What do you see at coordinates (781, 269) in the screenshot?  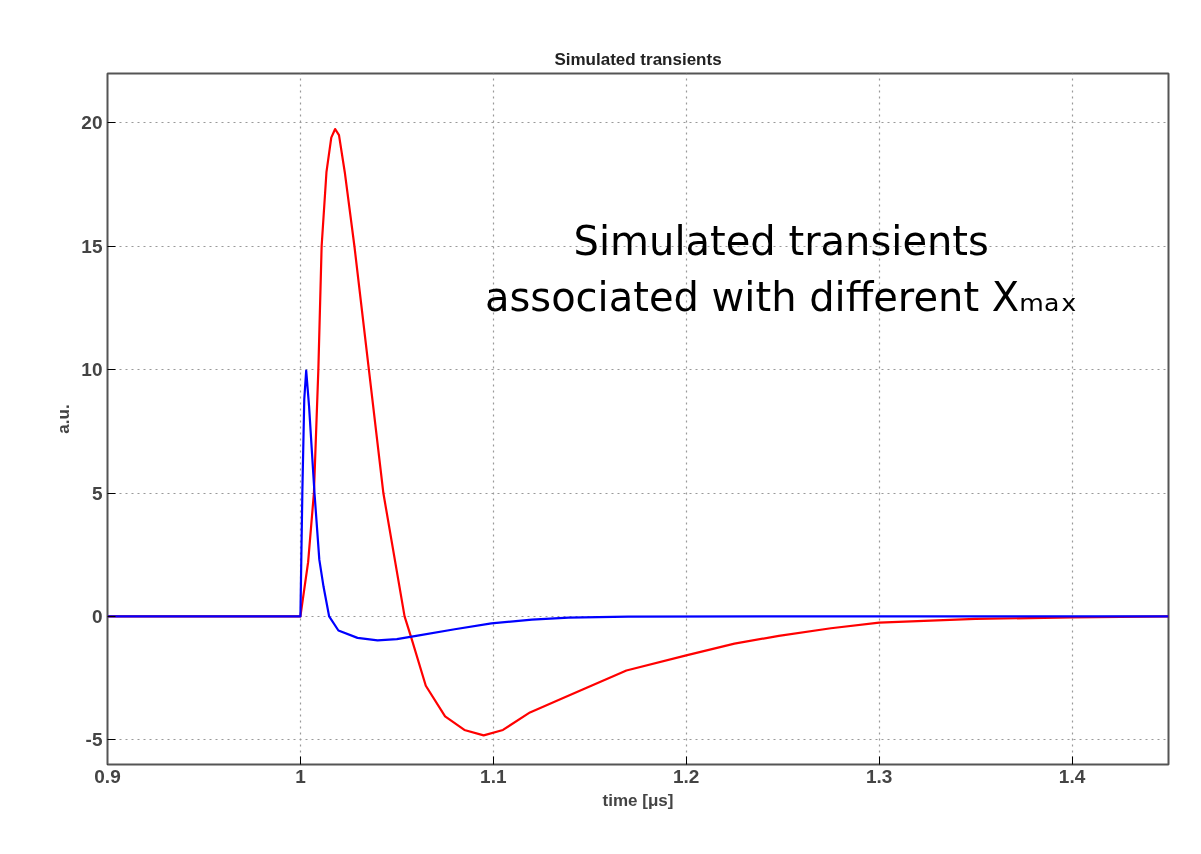 I see `annotation: Simulated transients associated with different Xₘₐₓ` at bounding box center [781, 269].